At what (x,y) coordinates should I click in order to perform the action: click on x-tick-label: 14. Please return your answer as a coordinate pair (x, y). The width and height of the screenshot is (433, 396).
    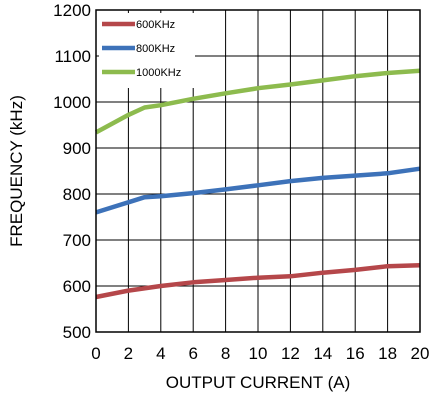
    Looking at the image, I should click on (322, 353).